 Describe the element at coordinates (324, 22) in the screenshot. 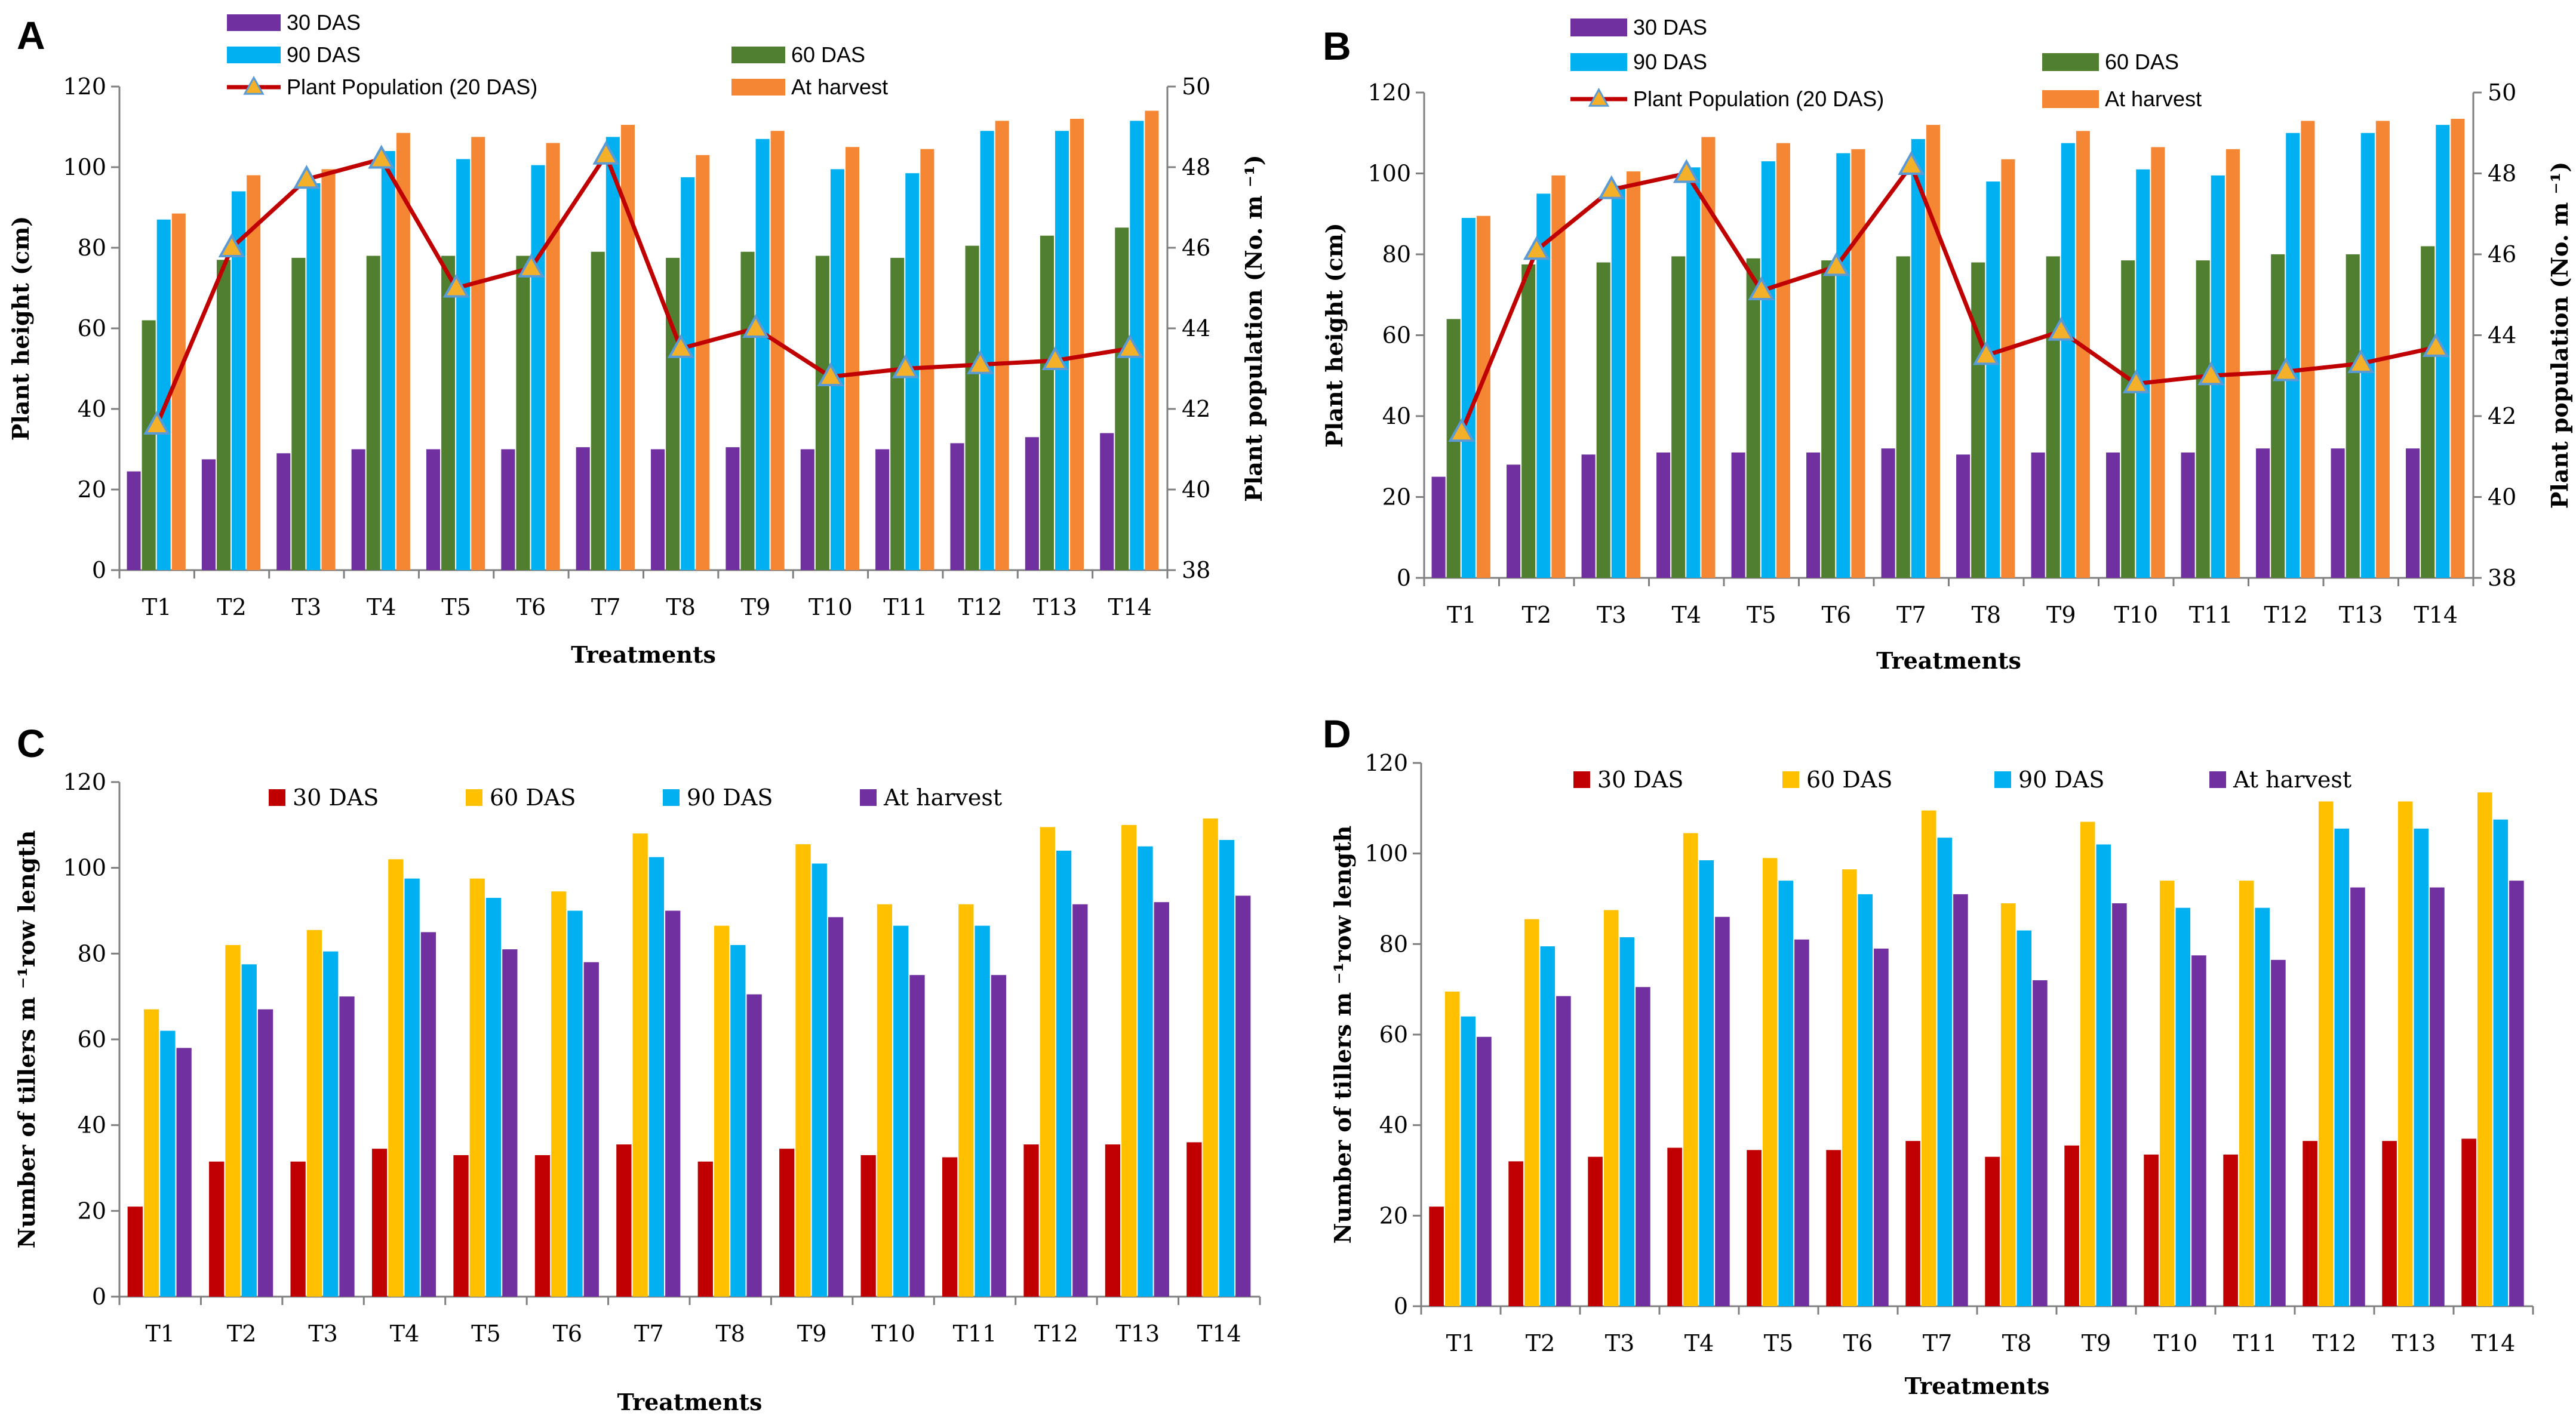

I see `legend-label: 30 DAS` at that location.